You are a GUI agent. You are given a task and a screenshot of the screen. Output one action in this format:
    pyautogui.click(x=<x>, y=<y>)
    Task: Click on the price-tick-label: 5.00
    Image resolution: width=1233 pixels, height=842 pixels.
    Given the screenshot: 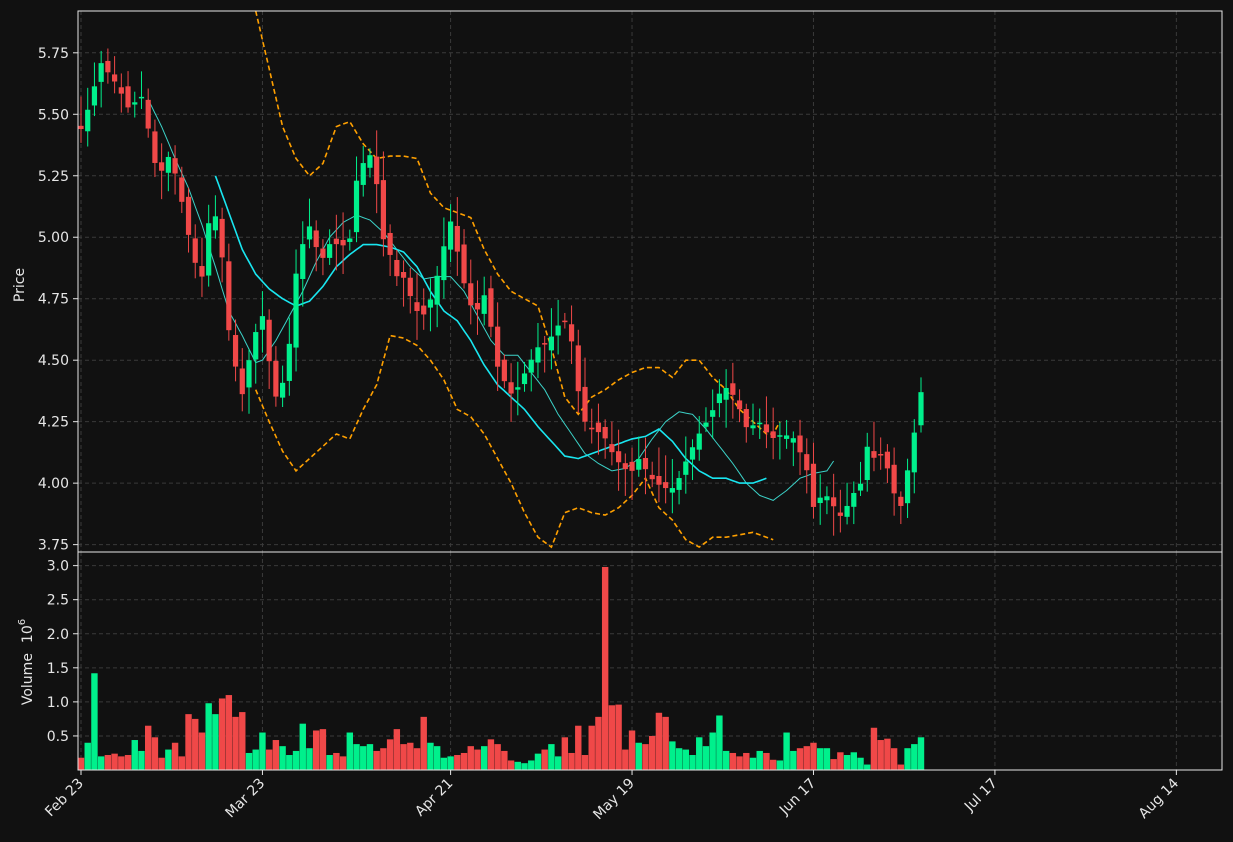 What is the action you would take?
    pyautogui.click(x=53, y=238)
    